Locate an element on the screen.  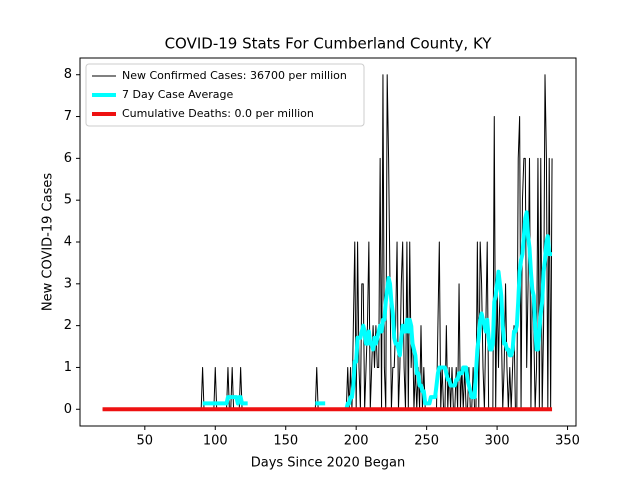
y-tick-label: 6 is located at coordinates (68, 158).